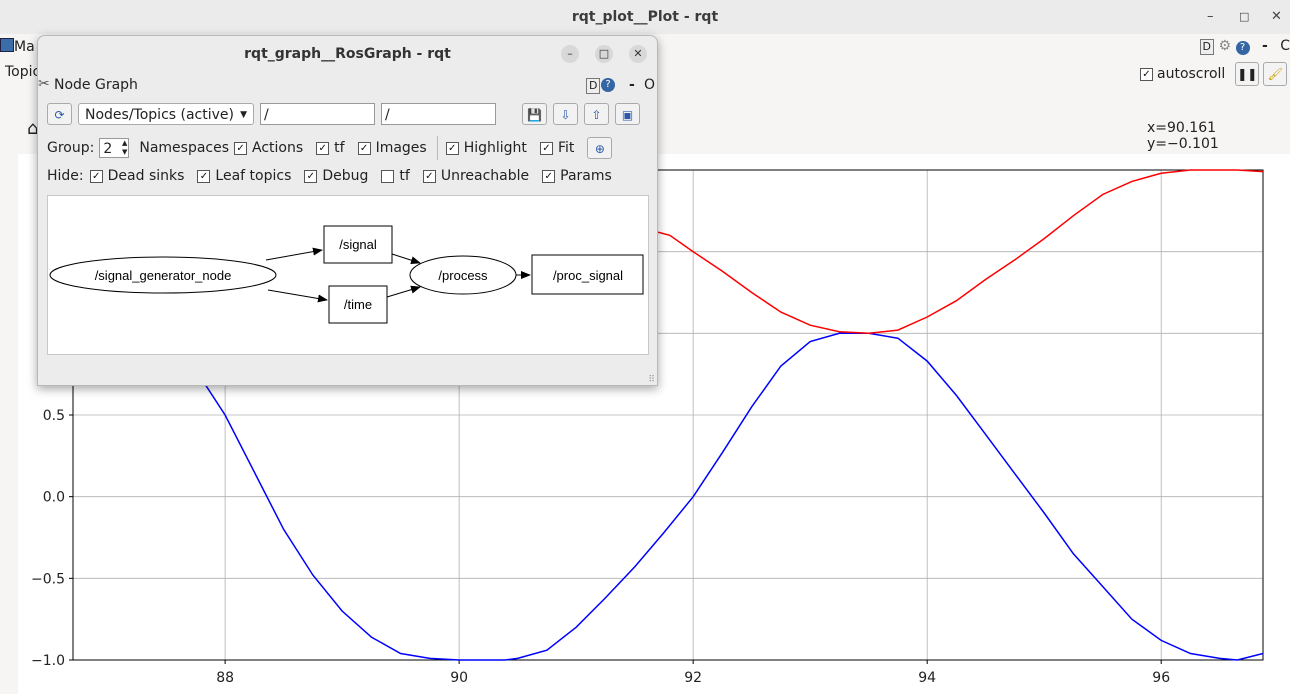  Describe the element at coordinates (48, 661) in the screenshot. I see `y-tick-label: −1.0` at that location.